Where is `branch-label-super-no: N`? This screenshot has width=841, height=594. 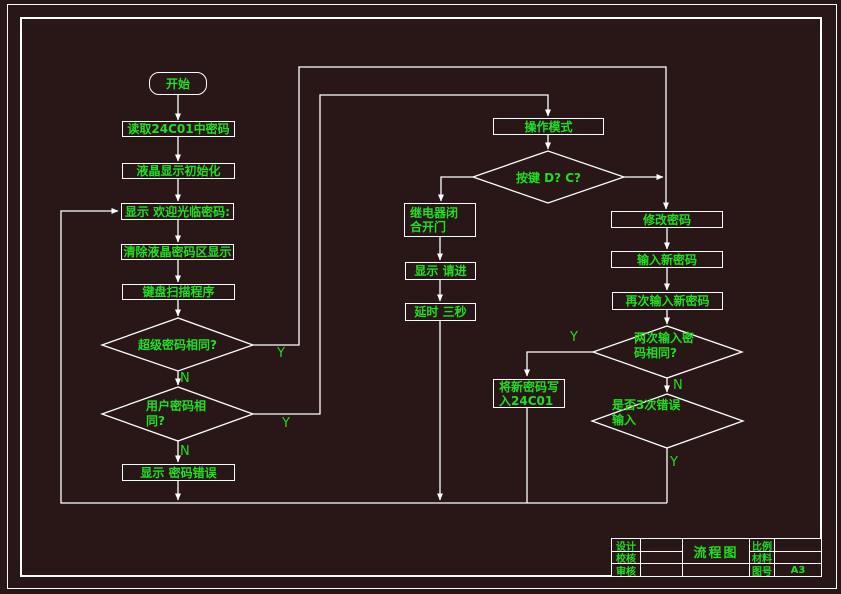 branch-label-super-no: N is located at coordinates (185, 378).